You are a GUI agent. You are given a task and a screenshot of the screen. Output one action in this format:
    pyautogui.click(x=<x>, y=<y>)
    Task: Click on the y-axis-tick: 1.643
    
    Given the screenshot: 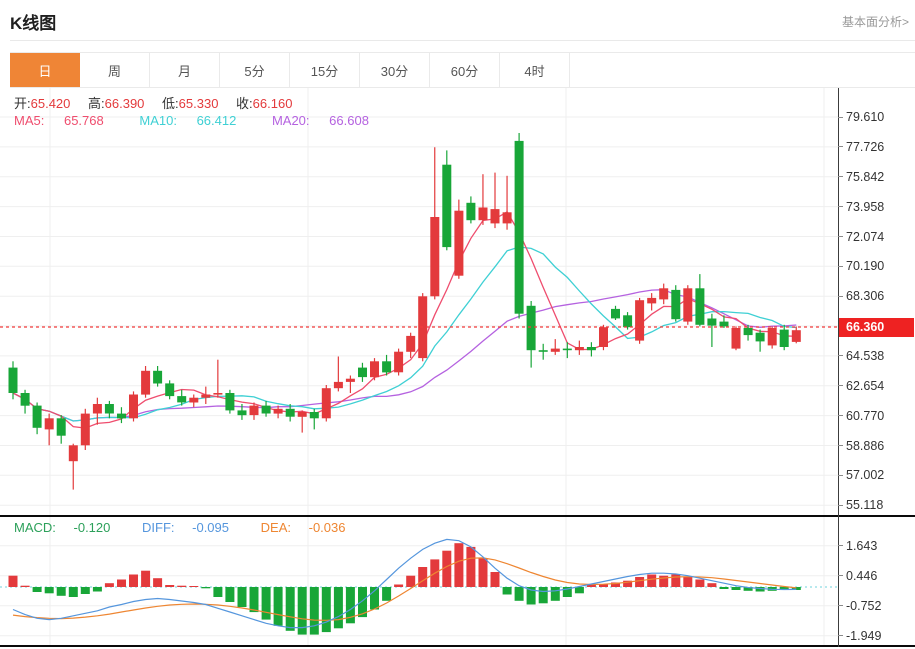 What is the action you would take?
    pyautogui.click(x=857, y=546)
    